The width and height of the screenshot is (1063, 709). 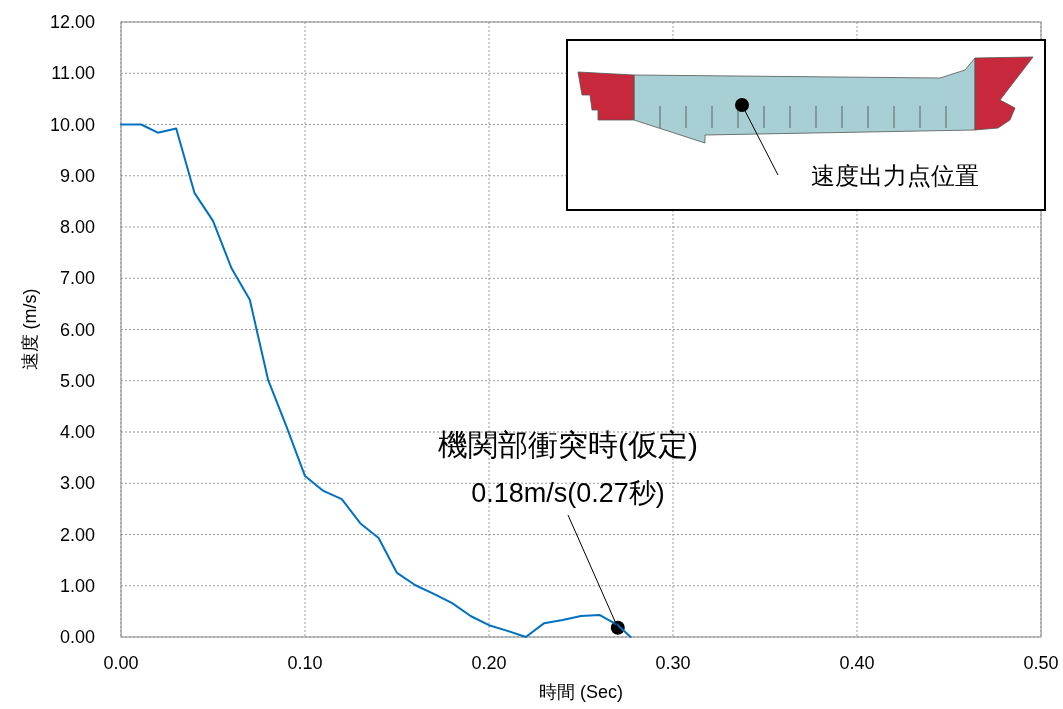 I want to click on x-axis-title: 時間 (Sec), so click(x=581, y=692).